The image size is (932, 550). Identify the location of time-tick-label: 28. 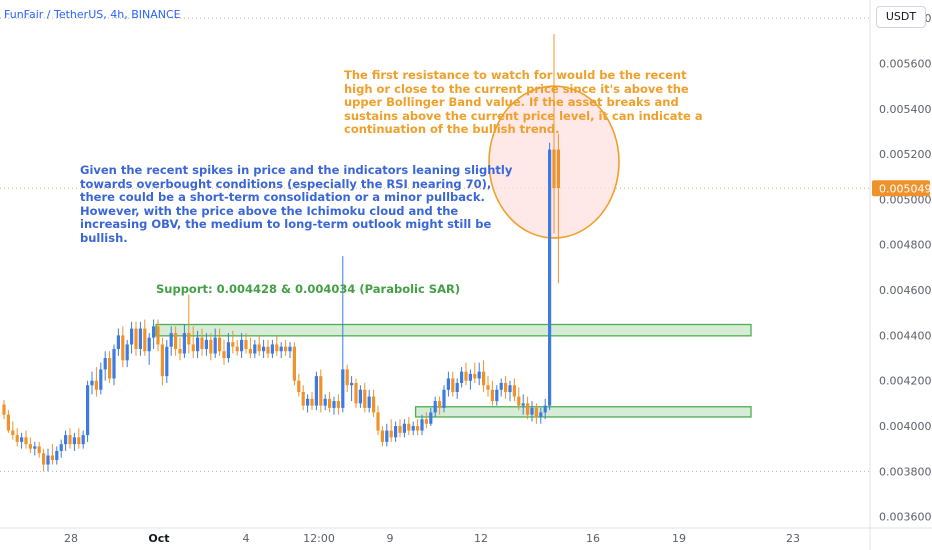
(71, 538).